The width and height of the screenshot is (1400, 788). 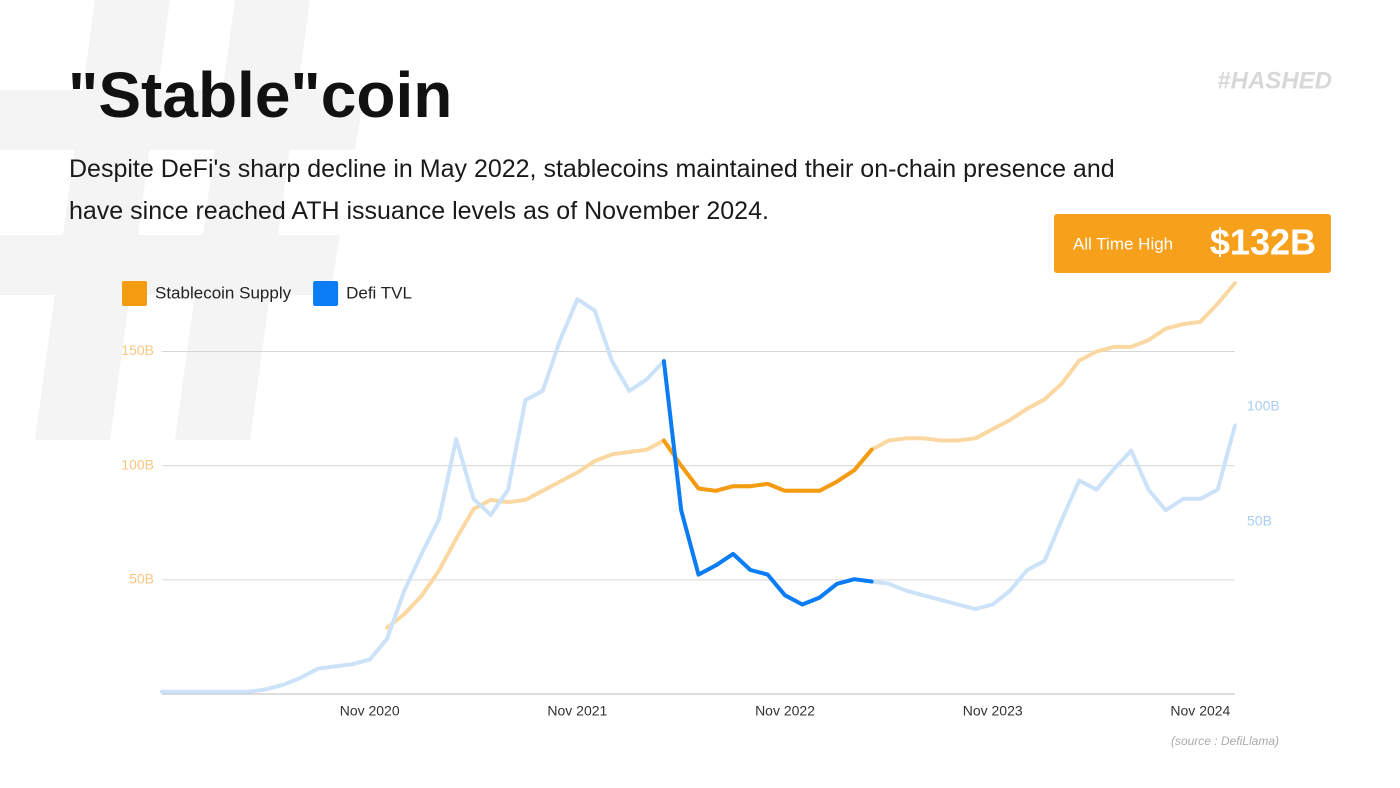 What do you see at coordinates (137, 464) in the screenshot?
I see `y-tick-label: 100B` at bounding box center [137, 464].